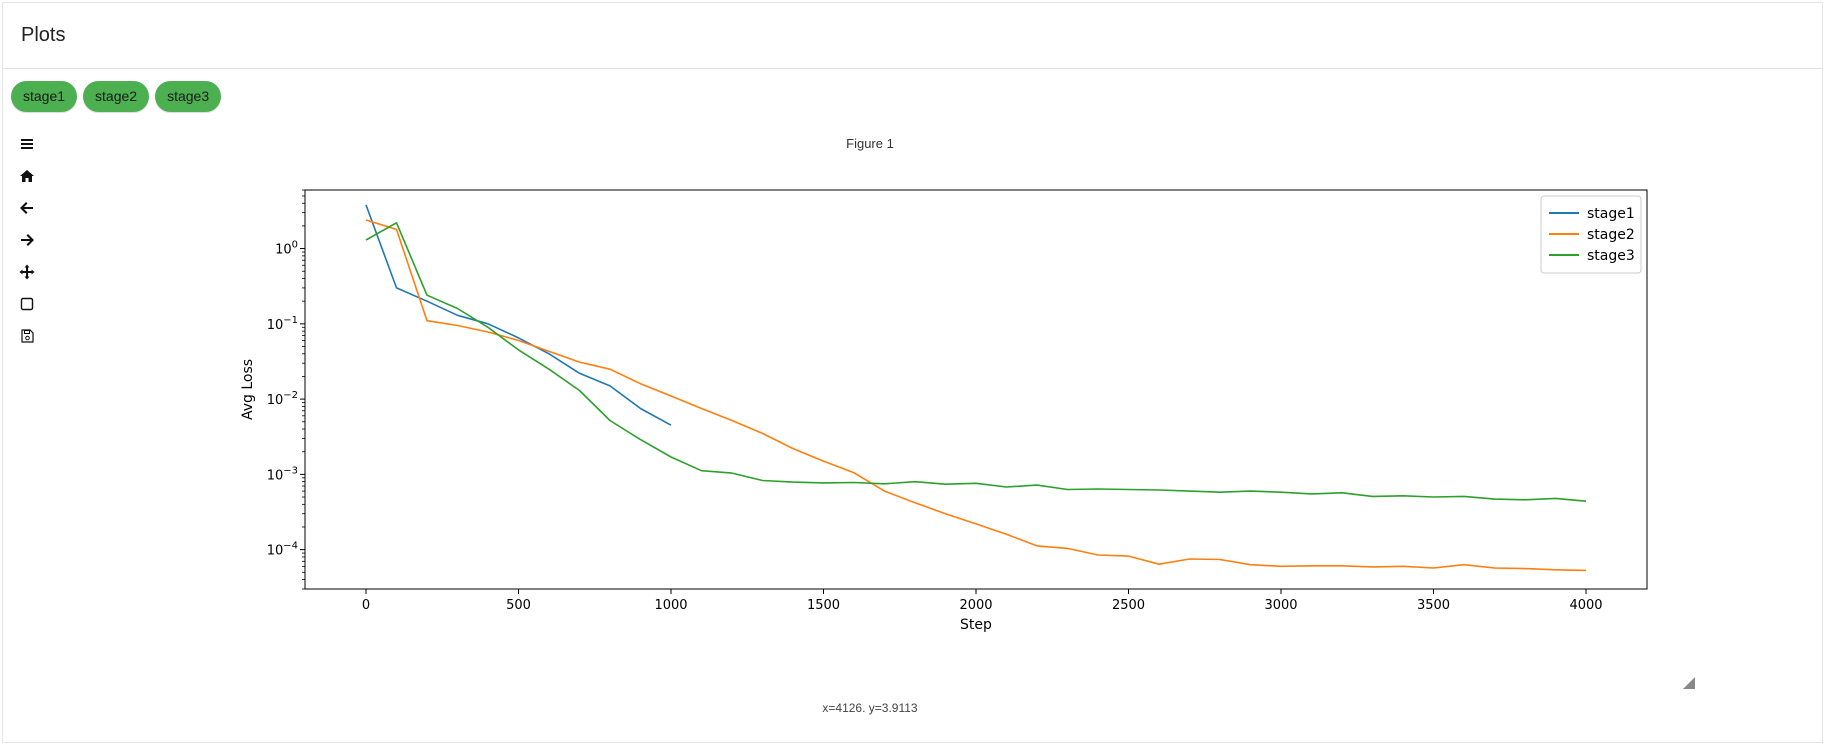  I want to click on x-tick-label: 1000, so click(670, 605).